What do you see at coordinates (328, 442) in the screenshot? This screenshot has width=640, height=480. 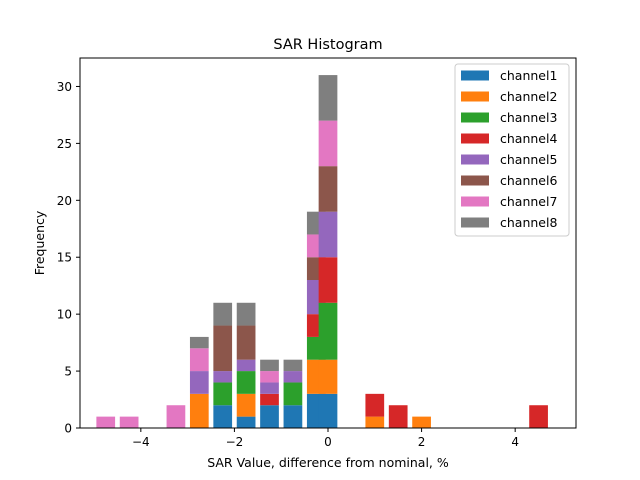 I see `x-tick-label: 0` at bounding box center [328, 442].